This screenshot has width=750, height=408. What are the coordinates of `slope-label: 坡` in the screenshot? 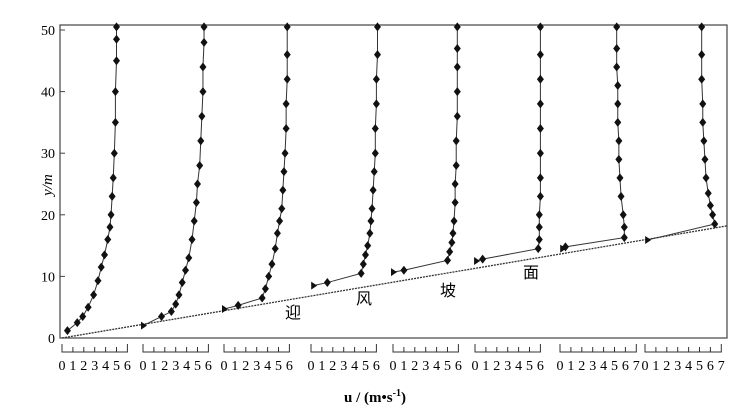 It's located at (448, 291).